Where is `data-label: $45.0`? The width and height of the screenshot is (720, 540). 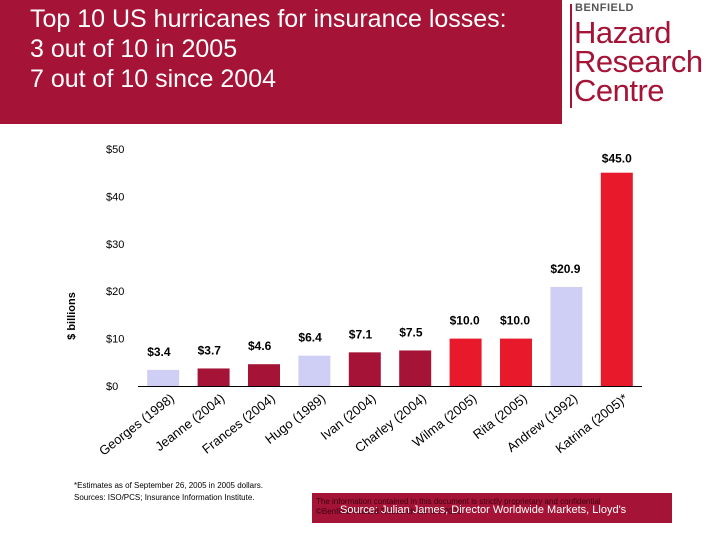
data-label: $45.0 is located at coordinates (617, 159).